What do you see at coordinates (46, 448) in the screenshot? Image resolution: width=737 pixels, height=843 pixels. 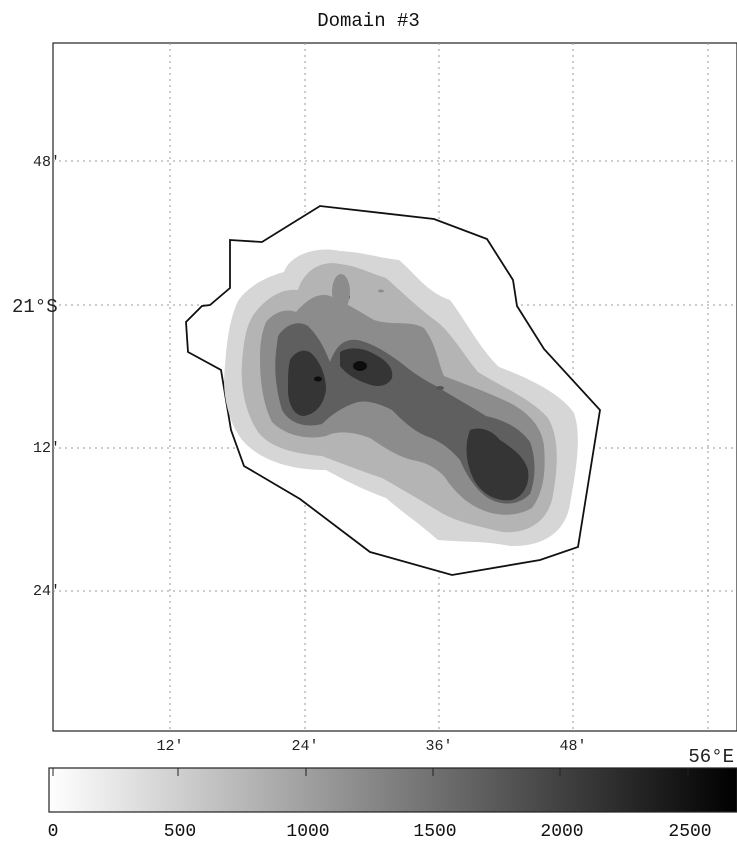 I see `lat-tick-label: 12′` at bounding box center [46, 448].